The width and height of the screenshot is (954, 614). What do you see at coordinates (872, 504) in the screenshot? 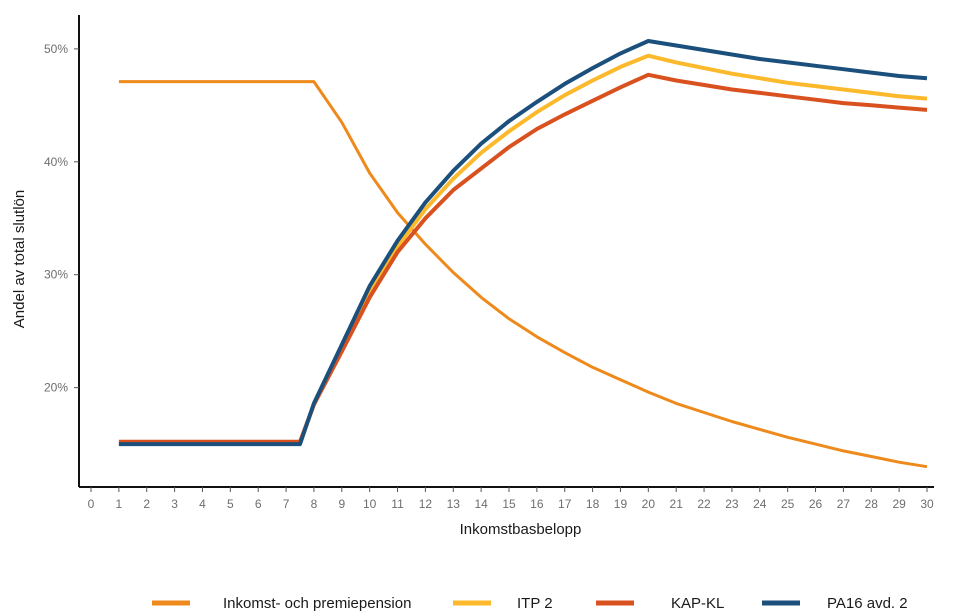
I see `x-tick-label: 28` at bounding box center [872, 504].